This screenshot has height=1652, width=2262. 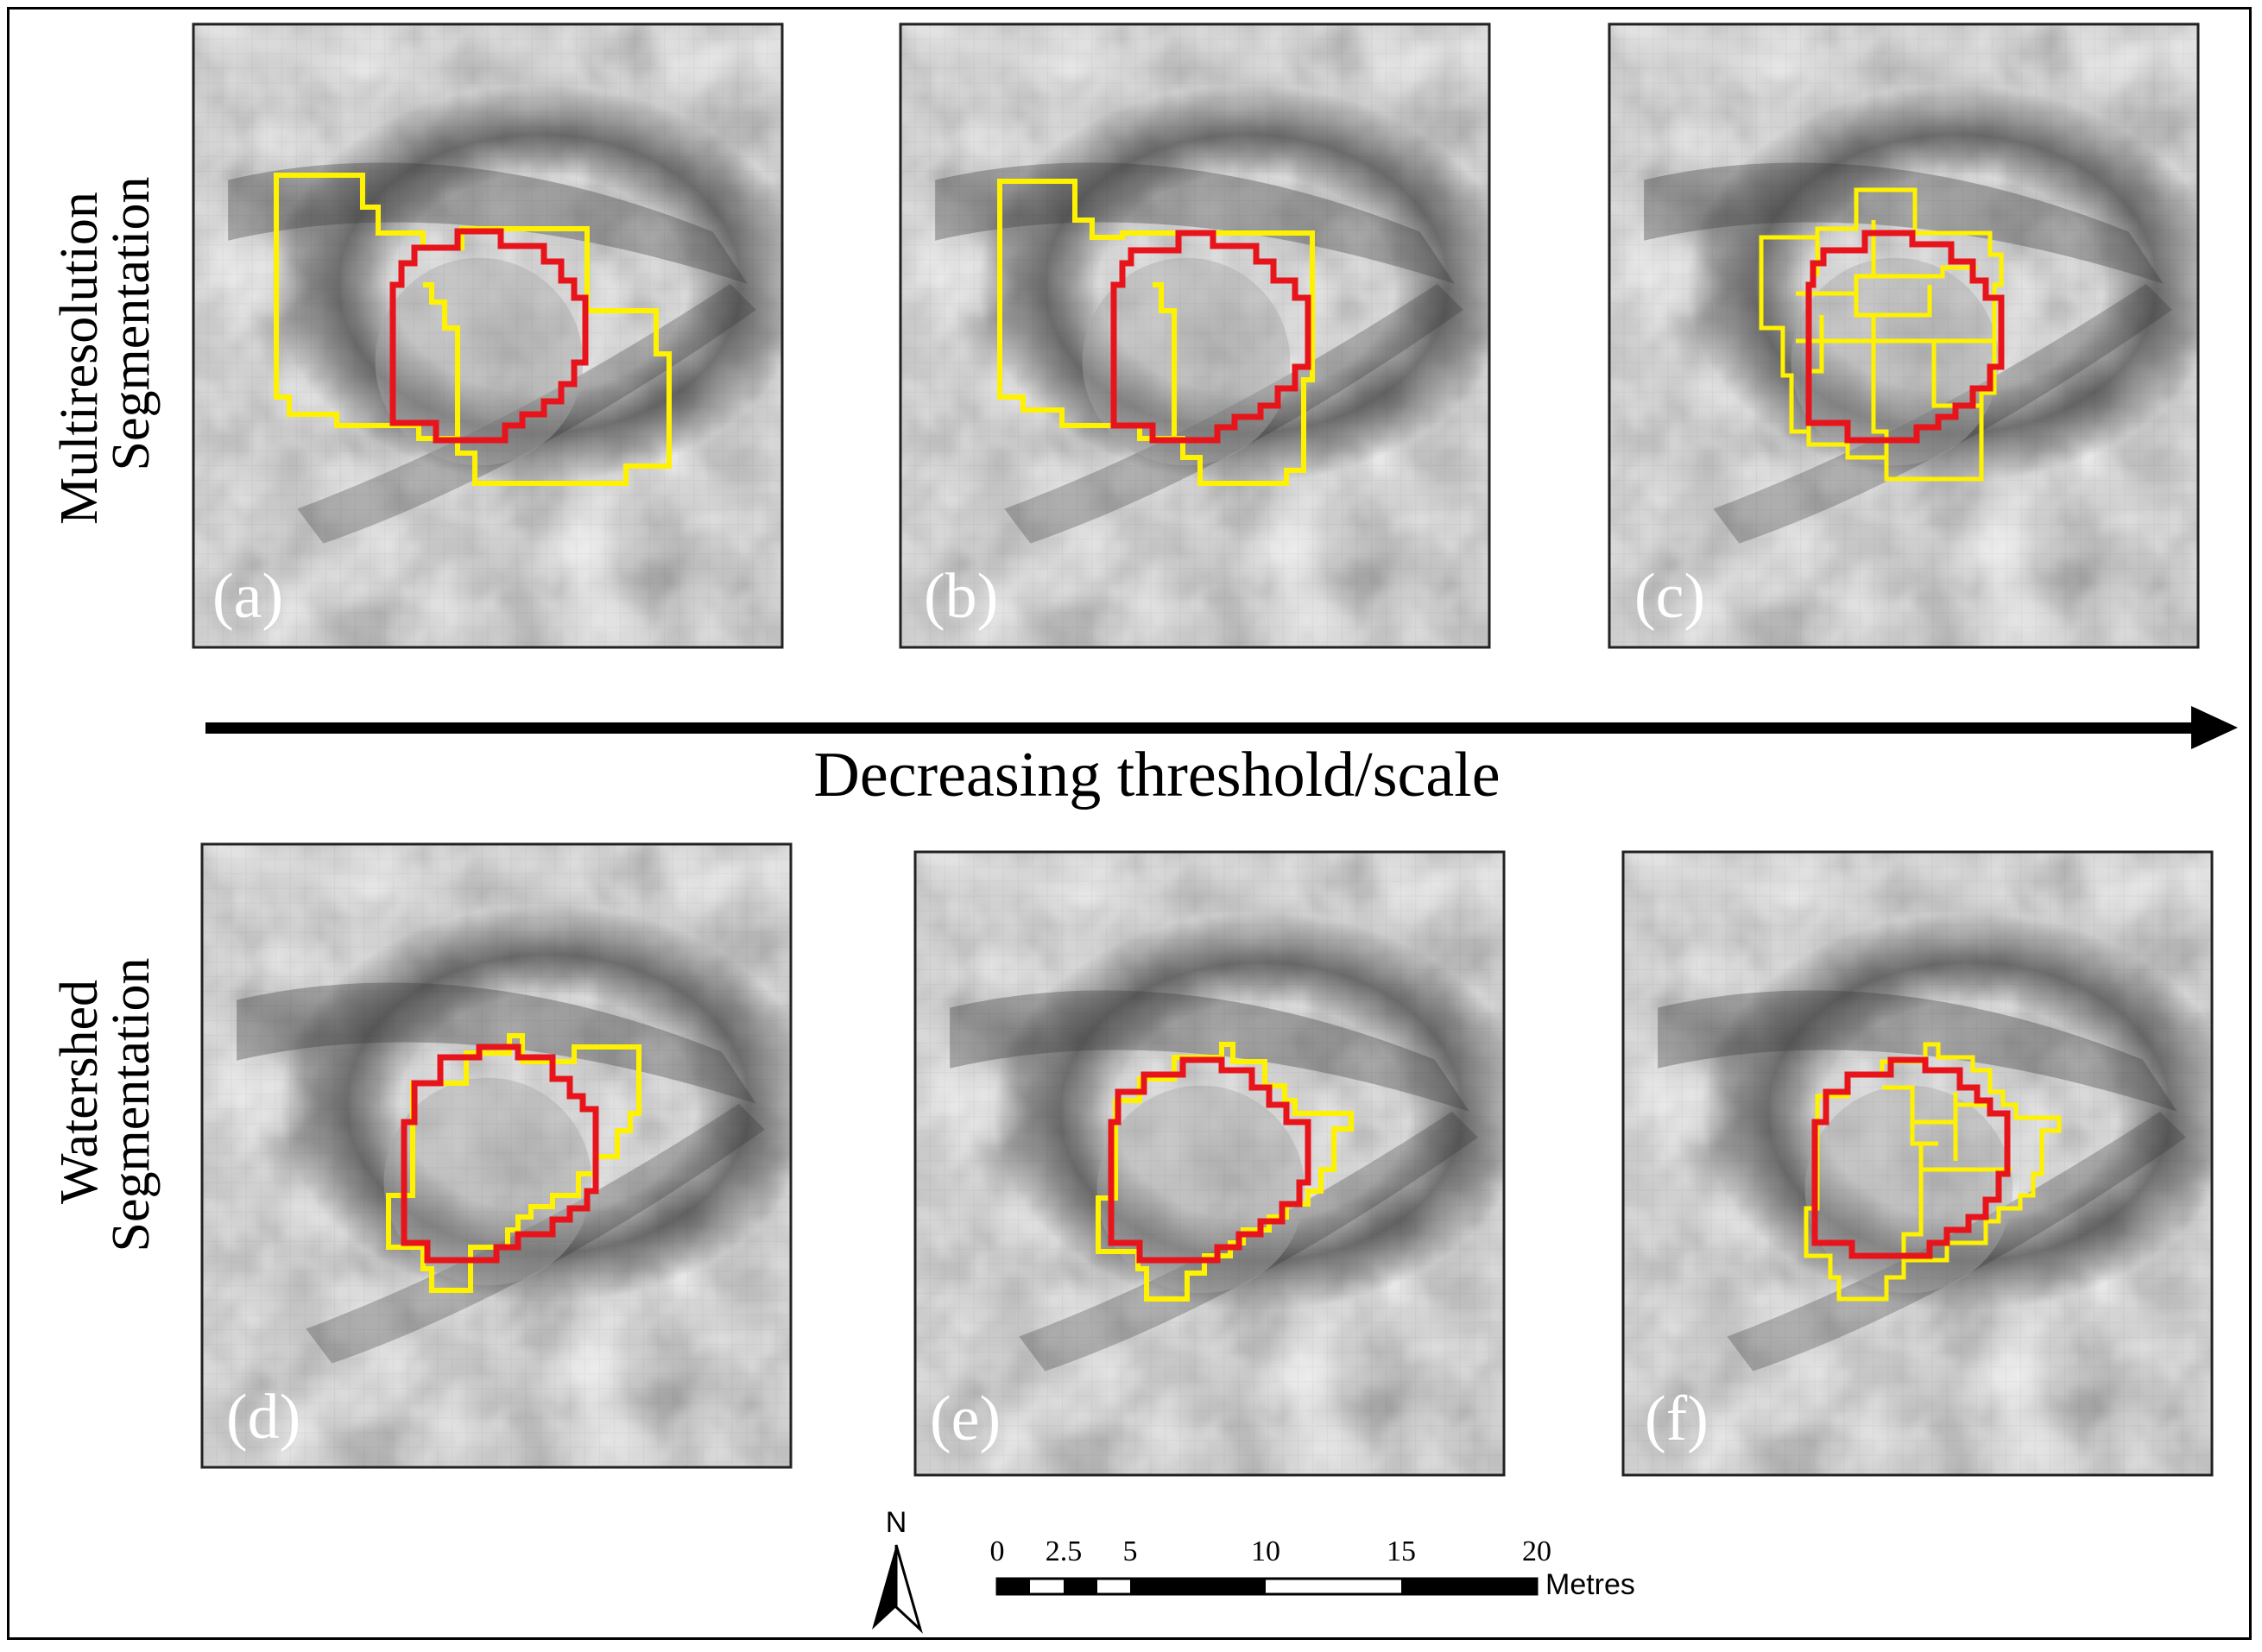 I want to click on scale-tick-label: 2.5, so click(x=1064, y=1551).